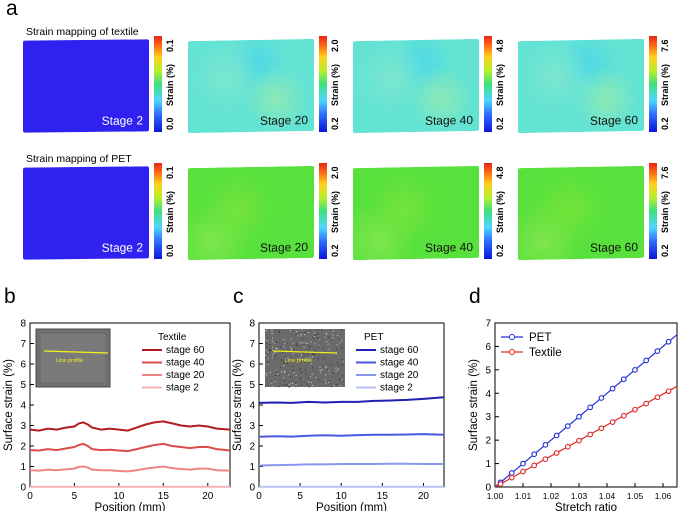 This screenshot has height=511, width=685. I want to click on x-tick-label: 5, so click(300, 496).